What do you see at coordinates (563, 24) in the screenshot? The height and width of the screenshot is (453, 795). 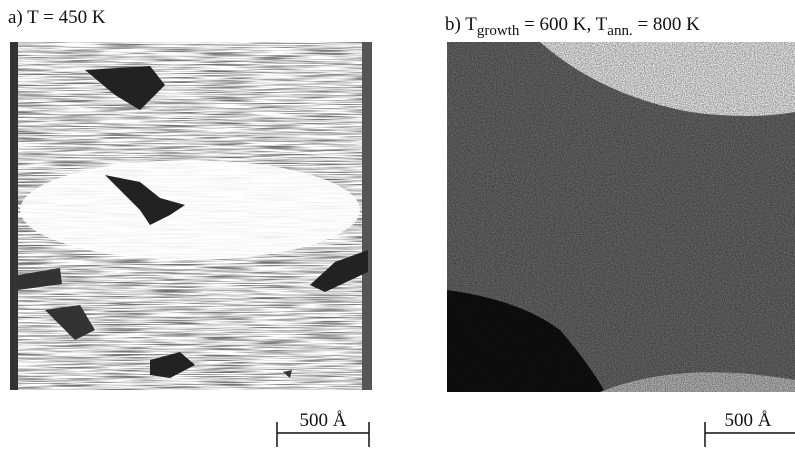 I see `title-text: = 600 K, T` at bounding box center [563, 24].